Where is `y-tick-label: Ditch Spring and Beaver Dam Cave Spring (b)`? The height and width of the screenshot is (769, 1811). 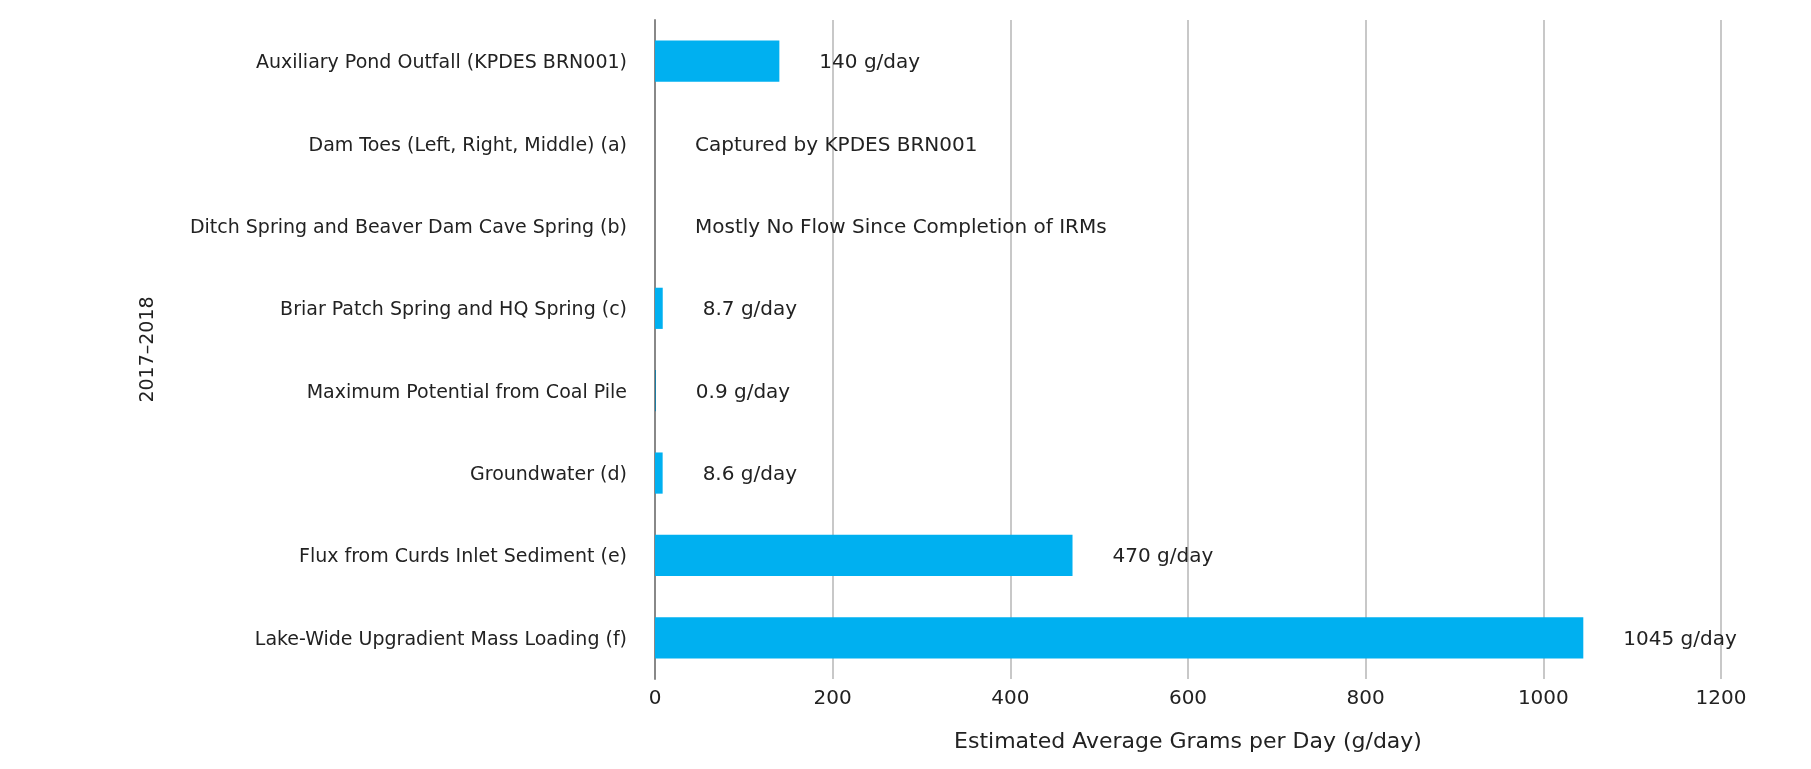 y-tick-label: Ditch Spring and Beaver Dam Cave Spring (b) is located at coordinates (408, 225).